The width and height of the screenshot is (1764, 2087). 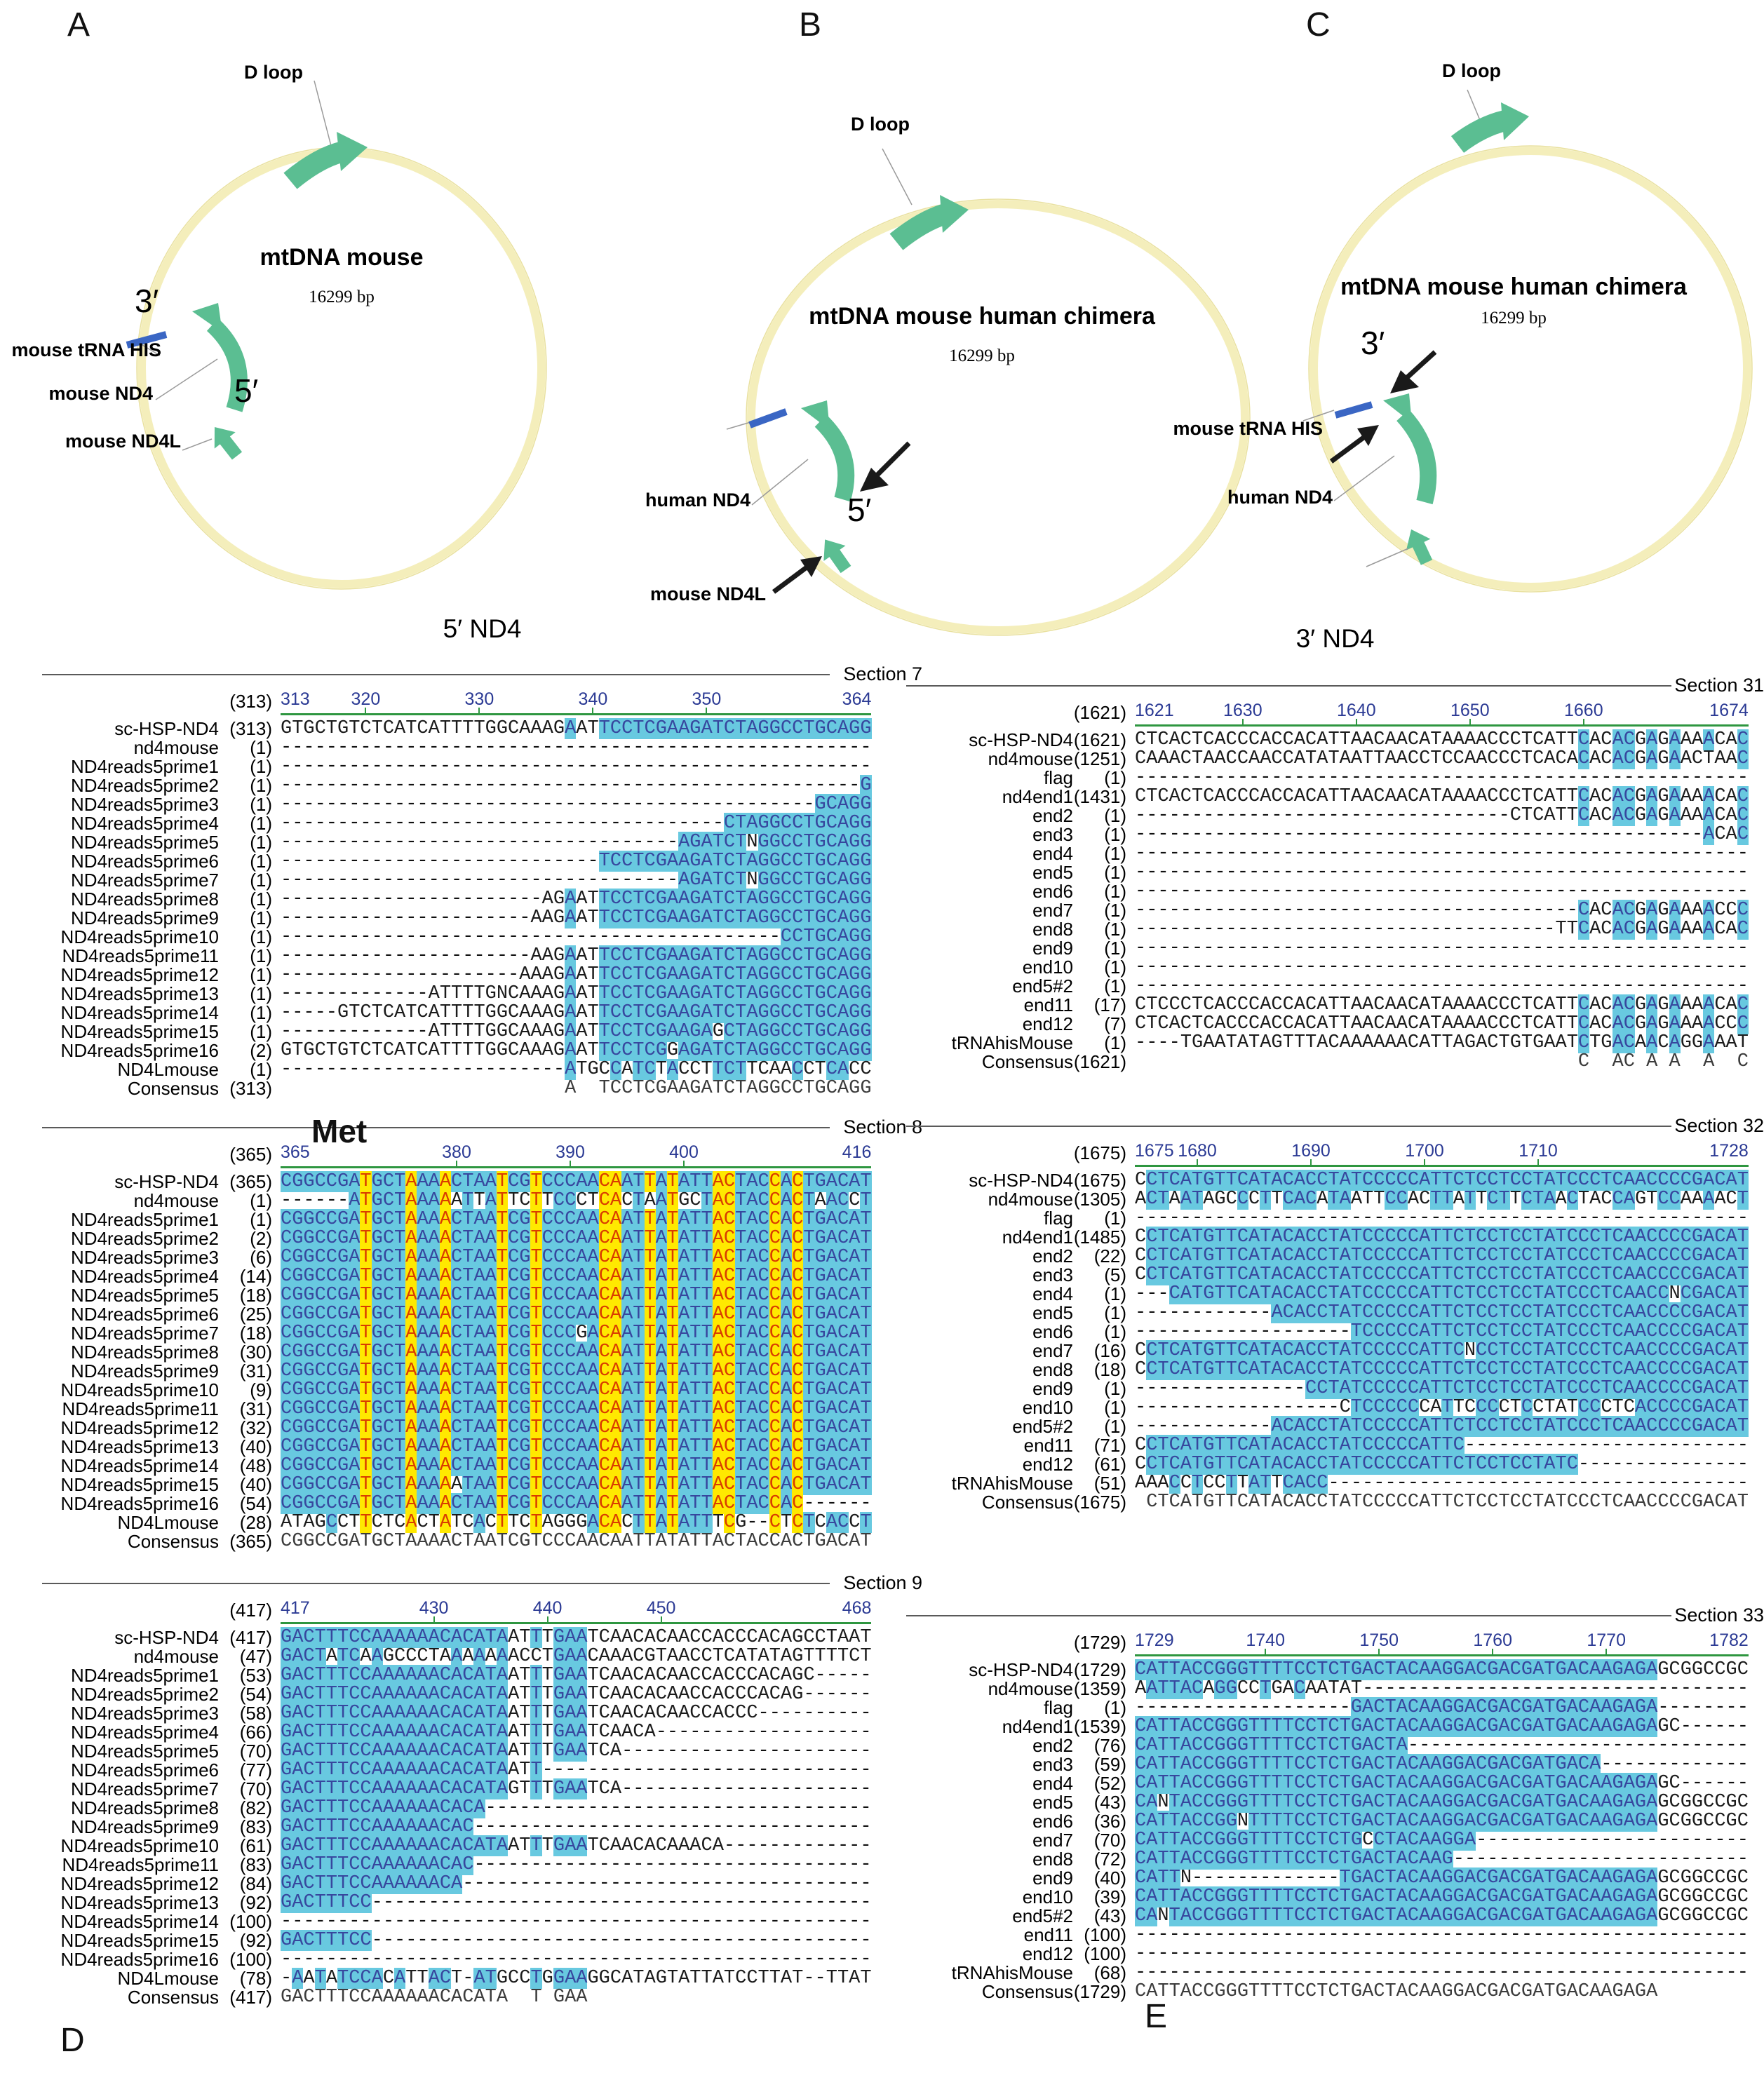 I want to click on ruler-row: (417) 417 430 440 450 468, so click(x=482, y=1612).